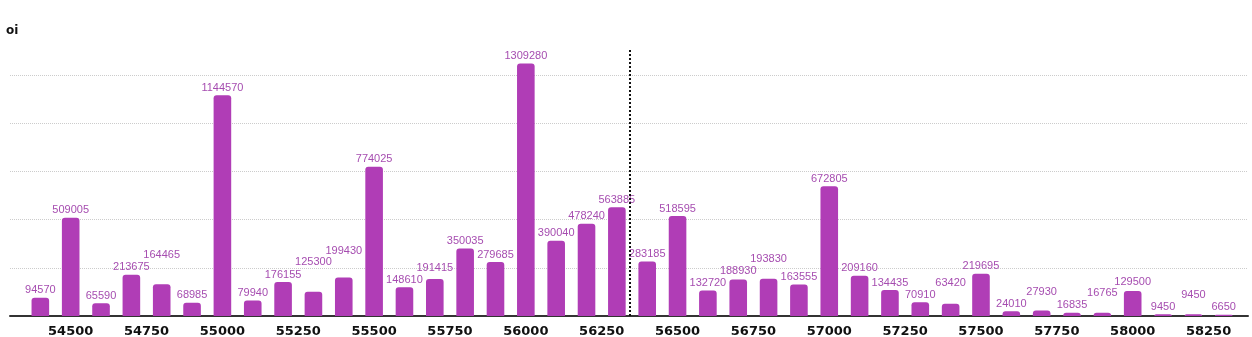  What do you see at coordinates (738, 270) in the screenshot?
I see `data-label: 188930` at bounding box center [738, 270].